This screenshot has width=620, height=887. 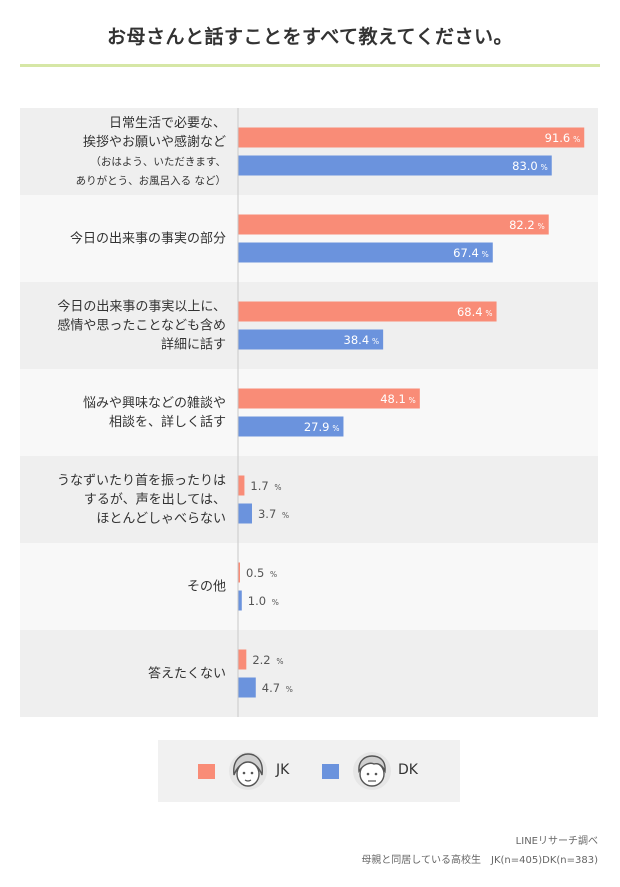 What do you see at coordinates (556, 841) in the screenshot?
I see `source-credit: LINEリサーチ調べ` at bounding box center [556, 841].